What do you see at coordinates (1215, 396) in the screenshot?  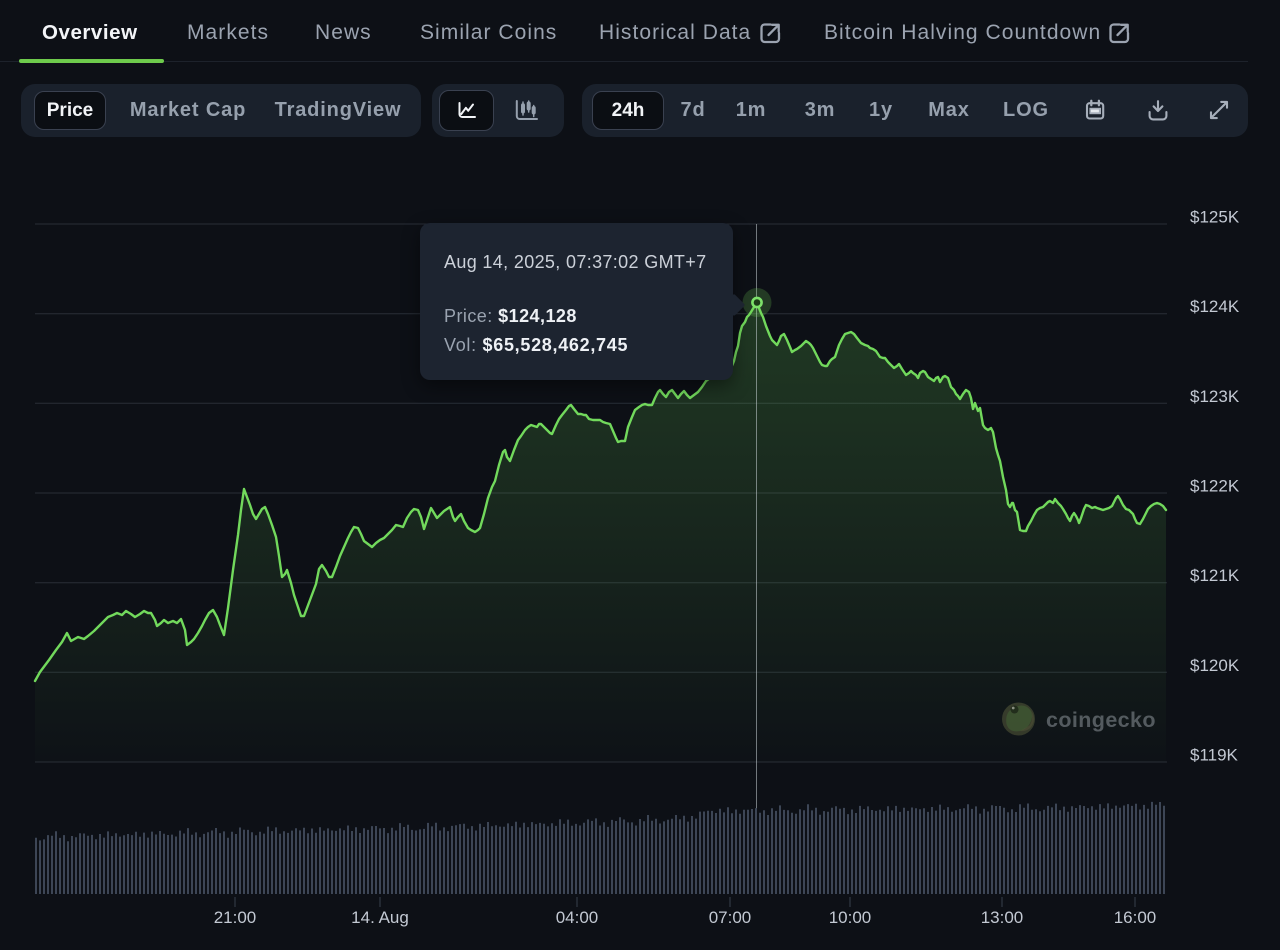 I see `svg-text: $123K` at bounding box center [1215, 396].